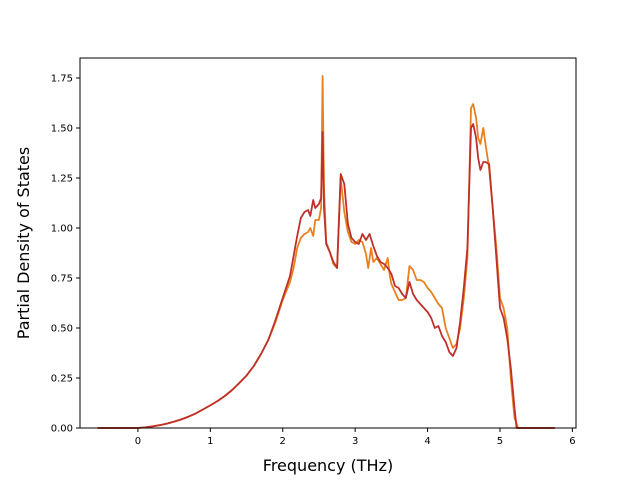  Describe the element at coordinates (62, 429) in the screenshot. I see `y-tick-label: 0.00` at that location.